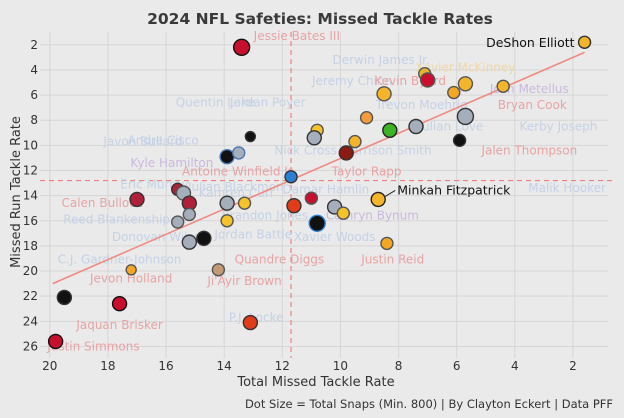  What do you see at coordinates (120, 260) in the screenshot?
I see `player-label: C.J. Gardner-Johnson` at bounding box center [120, 260].